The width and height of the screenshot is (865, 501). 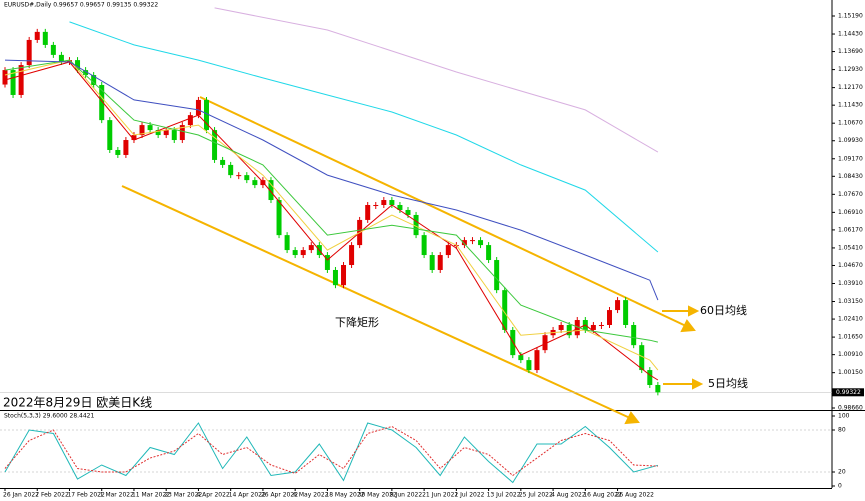 What do you see at coordinates (52, 495) in the screenshot?
I see `x-tick-label: 7 Feb 2022` at bounding box center [52, 495].